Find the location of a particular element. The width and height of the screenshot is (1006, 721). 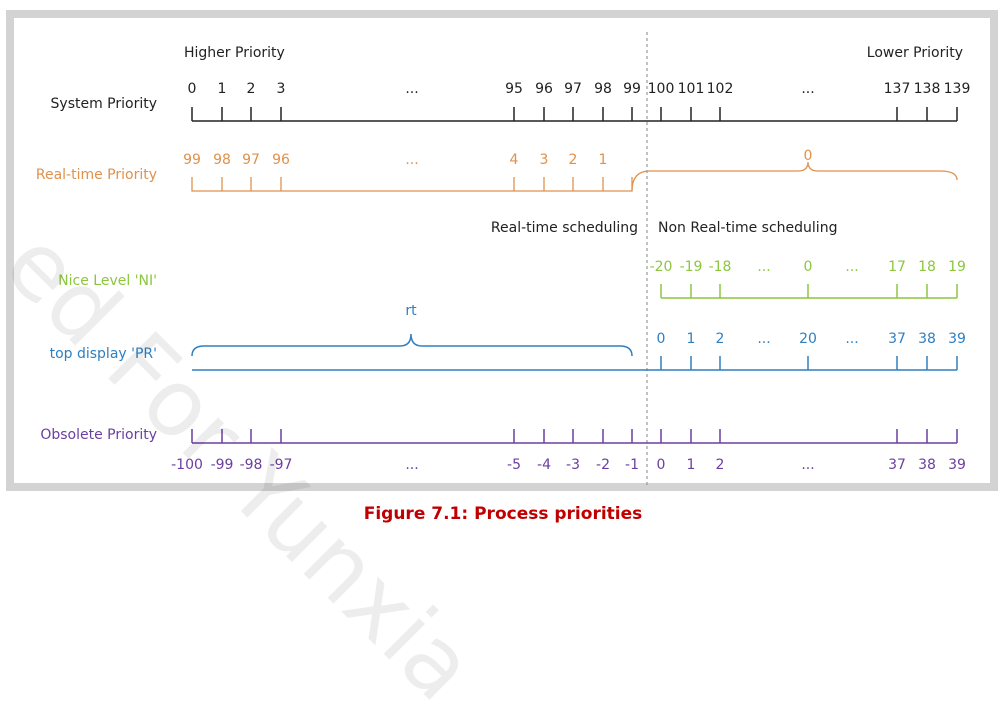

system-tick-label: 96 is located at coordinates (544, 89).